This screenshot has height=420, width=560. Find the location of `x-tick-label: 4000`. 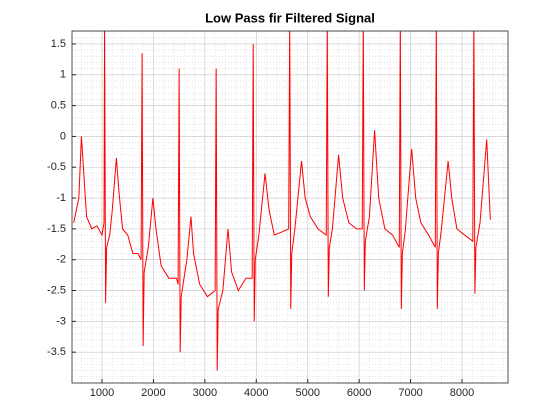

x-tick-label: 4000 is located at coordinates (256, 393).